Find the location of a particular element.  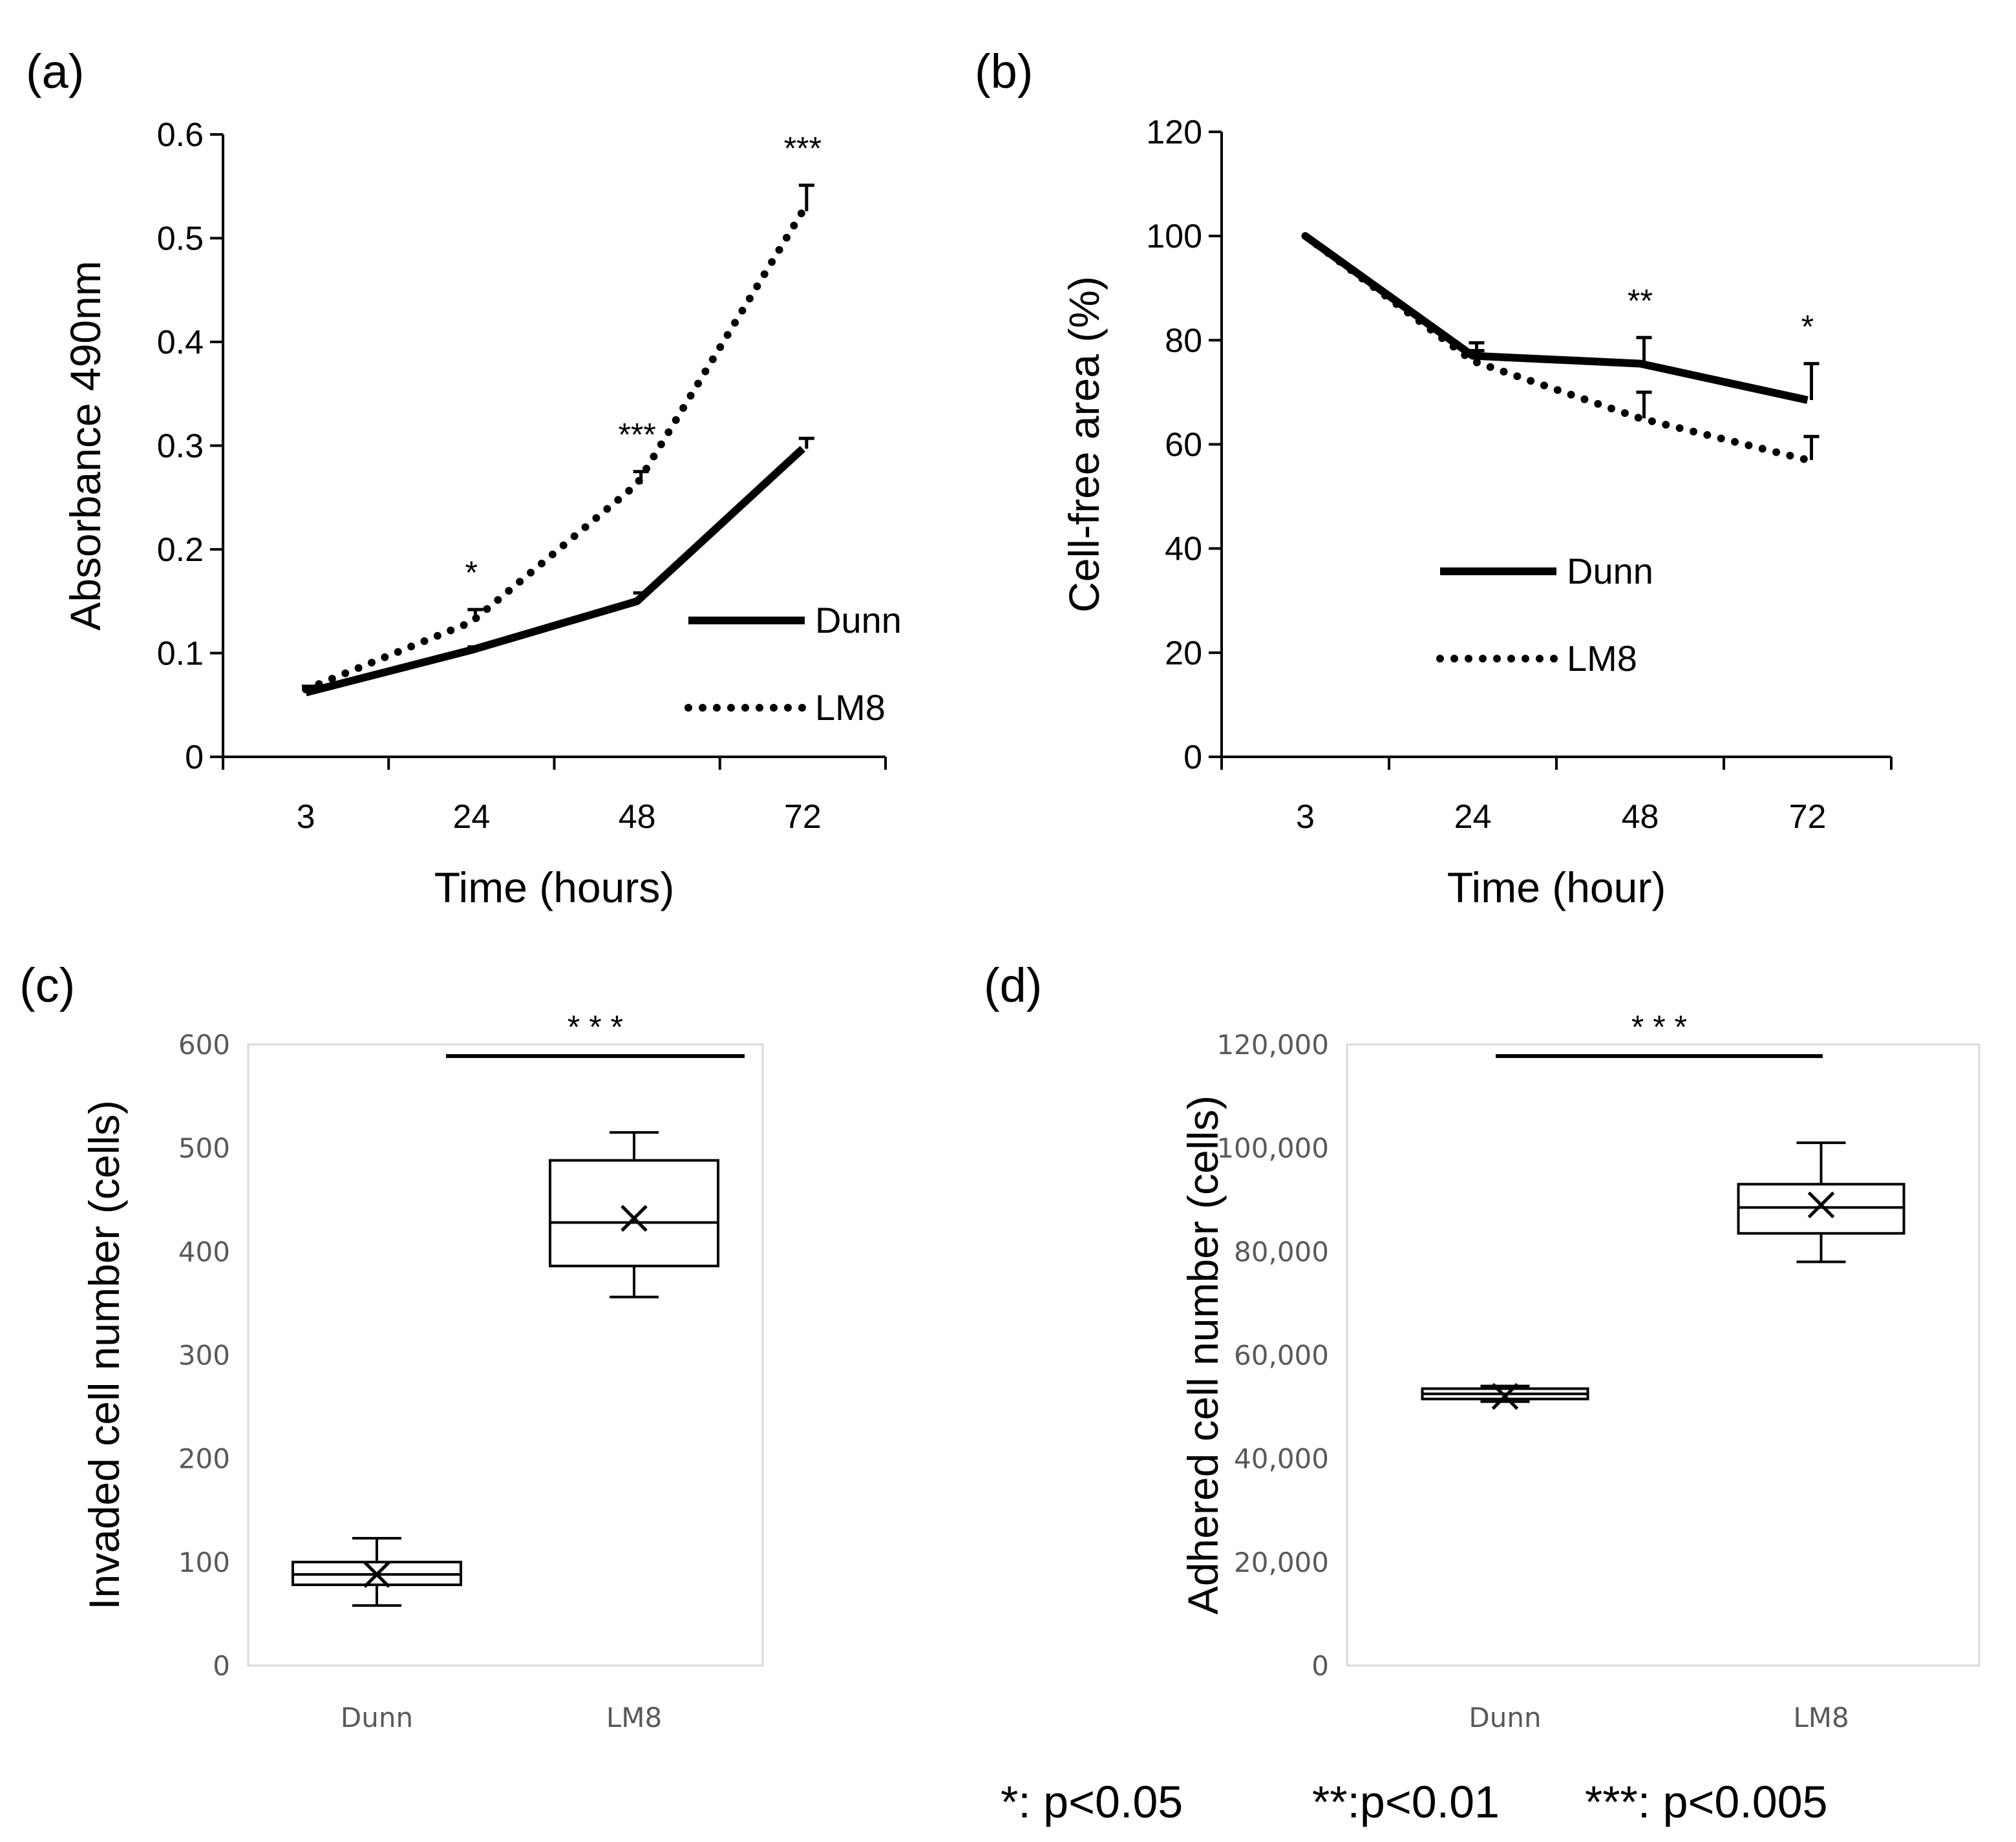

y-axis-title: Invaded cell number (cells) is located at coordinates (104, 1355).